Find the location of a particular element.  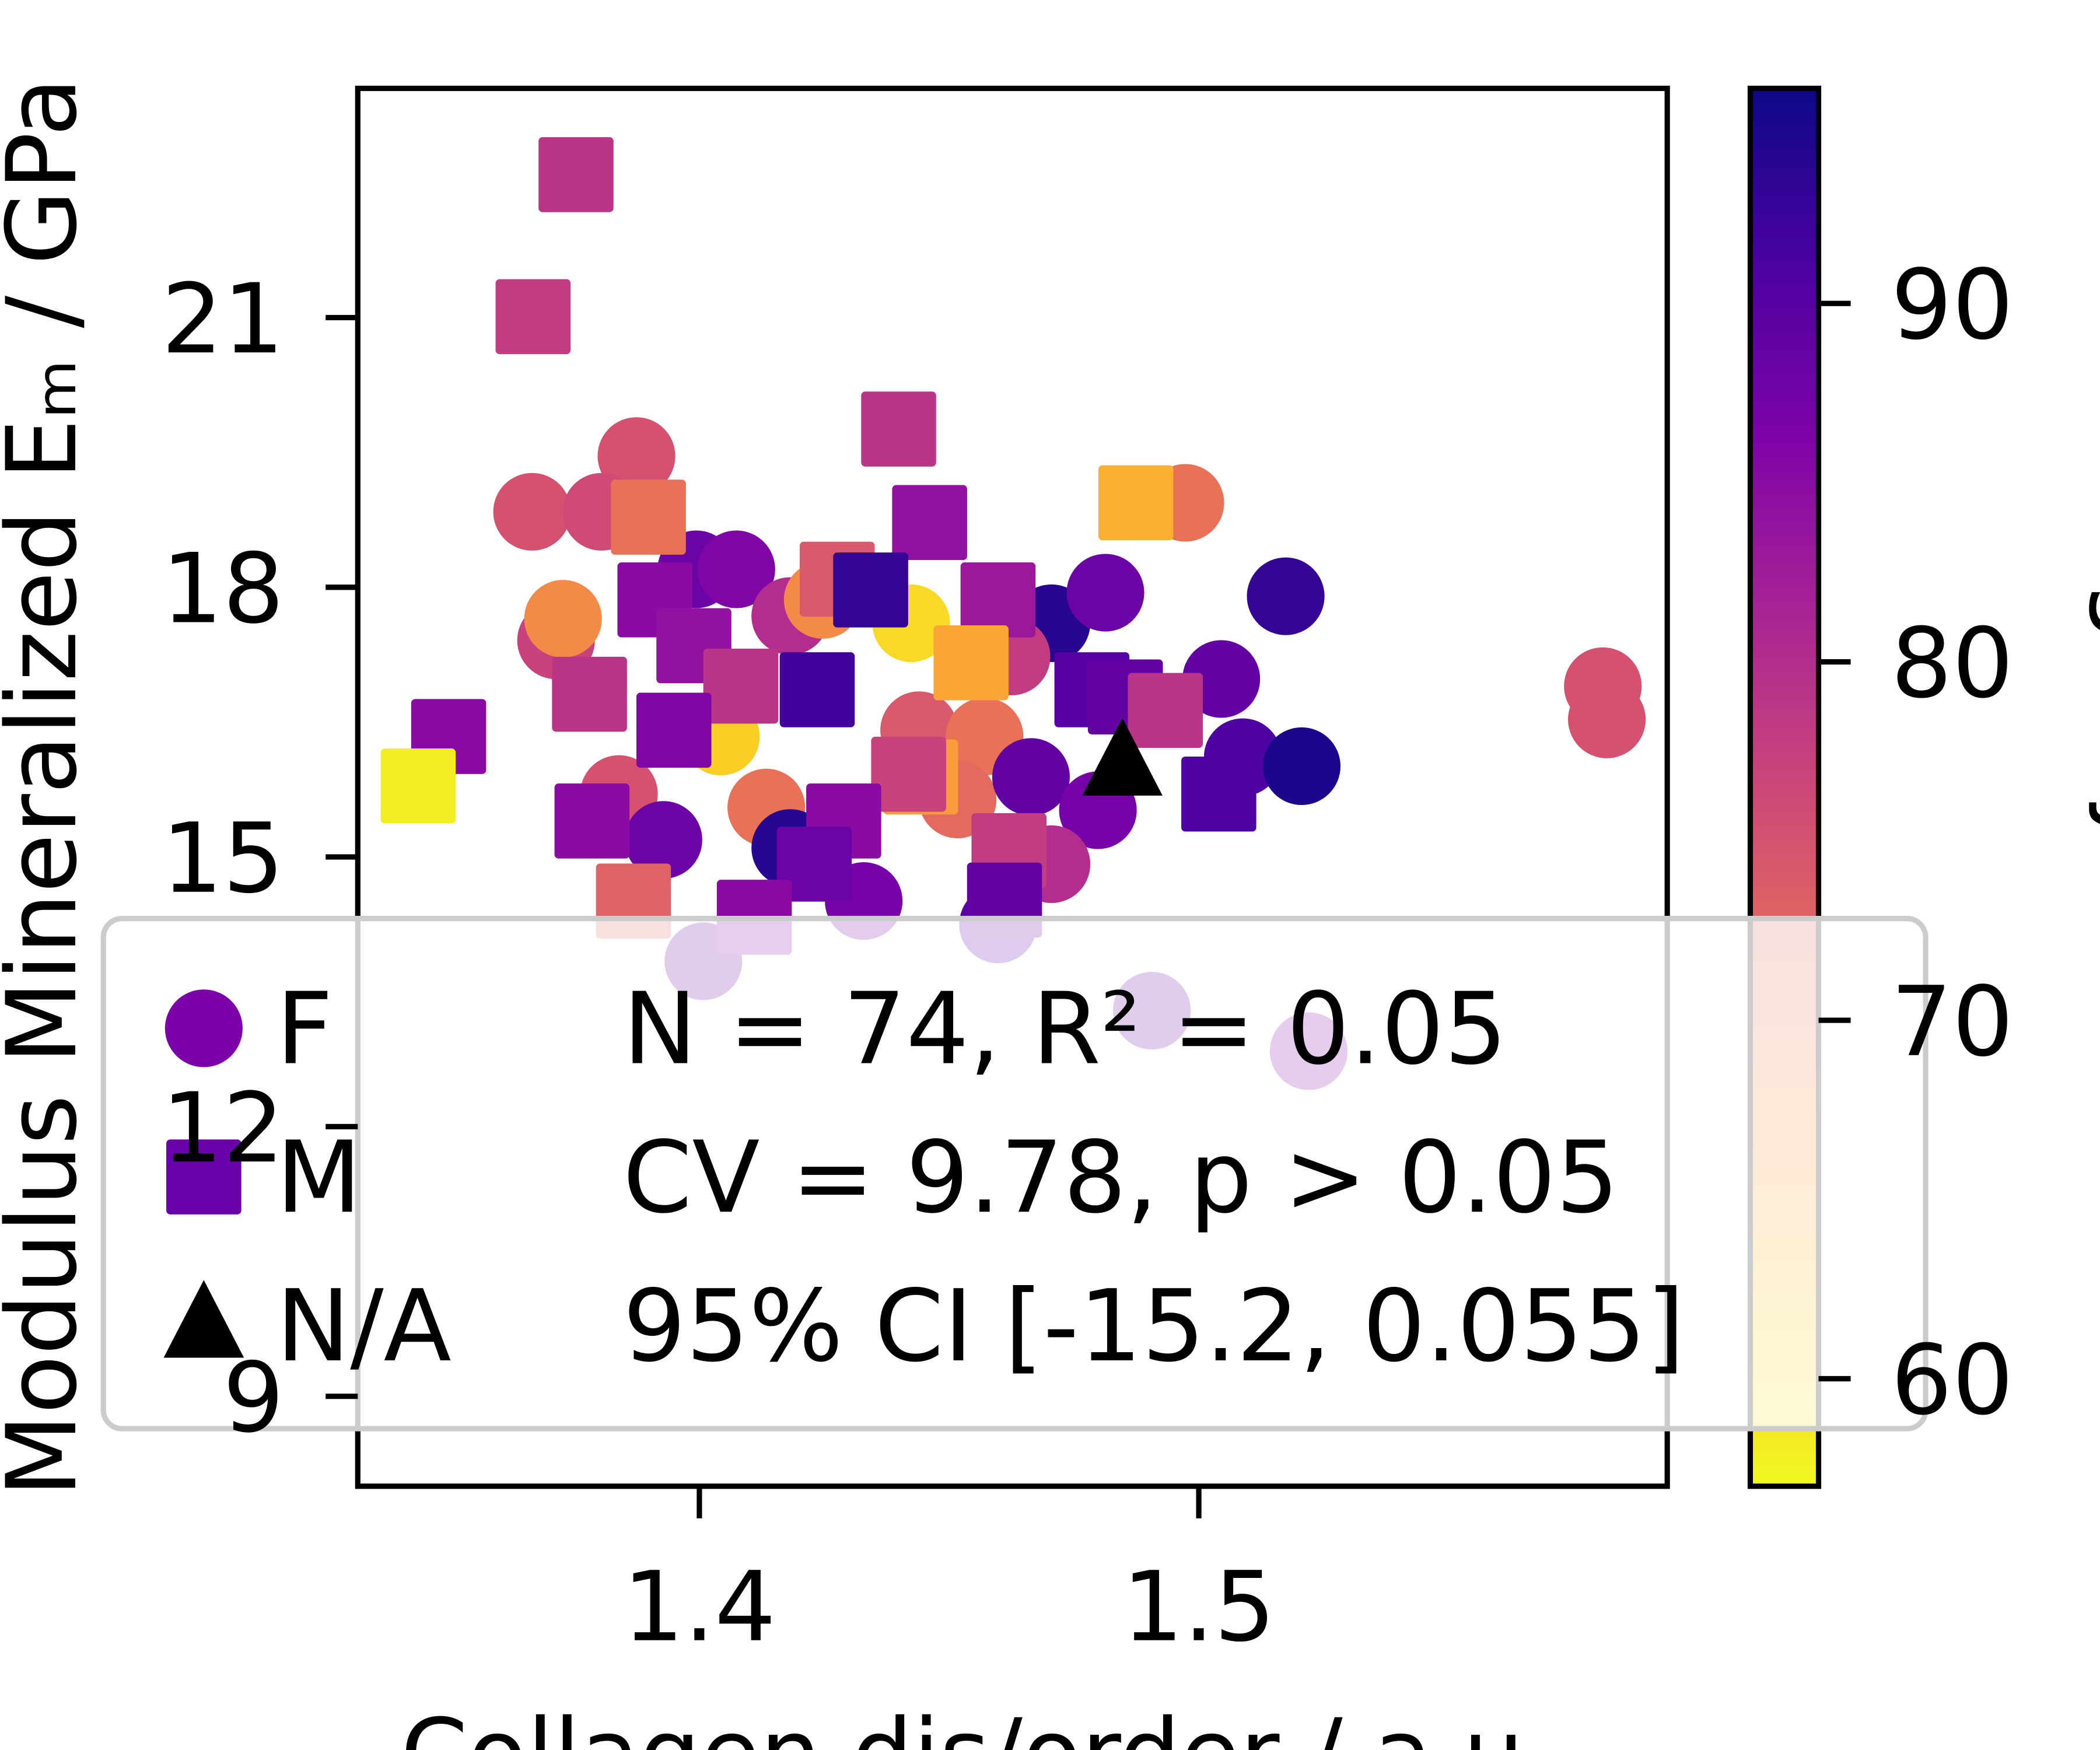

legend-label: F is located at coordinates (304, 1029).